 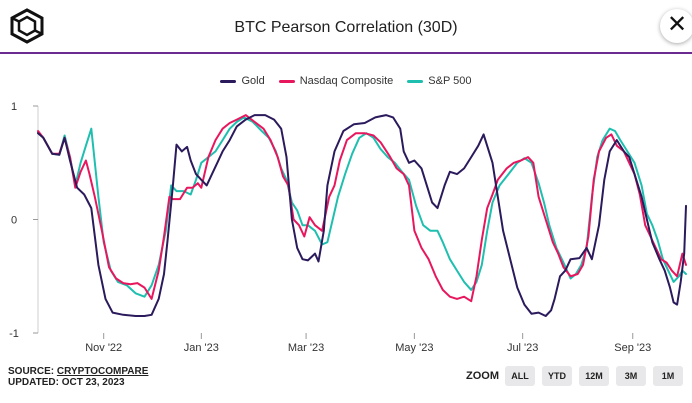 What do you see at coordinates (103, 348) in the screenshot?
I see `x-tick-label: Nov '22` at bounding box center [103, 348].